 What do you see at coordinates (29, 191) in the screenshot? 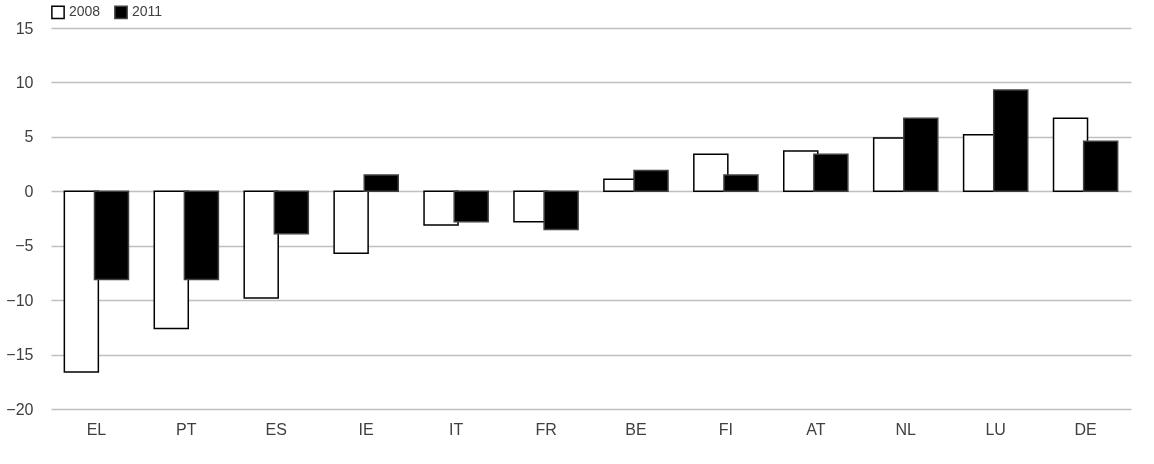
I see `y-tick-label: 0` at bounding box center [29, 191].